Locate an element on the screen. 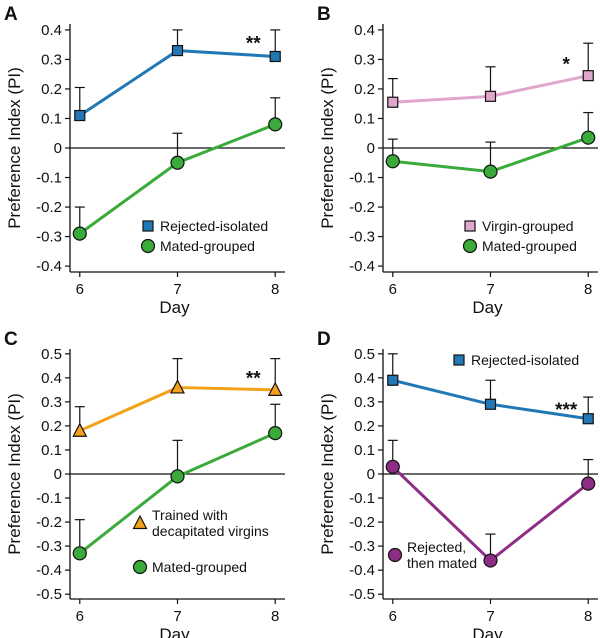 This screenshot has width=600, height=638. panel-letter: B is located at coordinates (324, 14).